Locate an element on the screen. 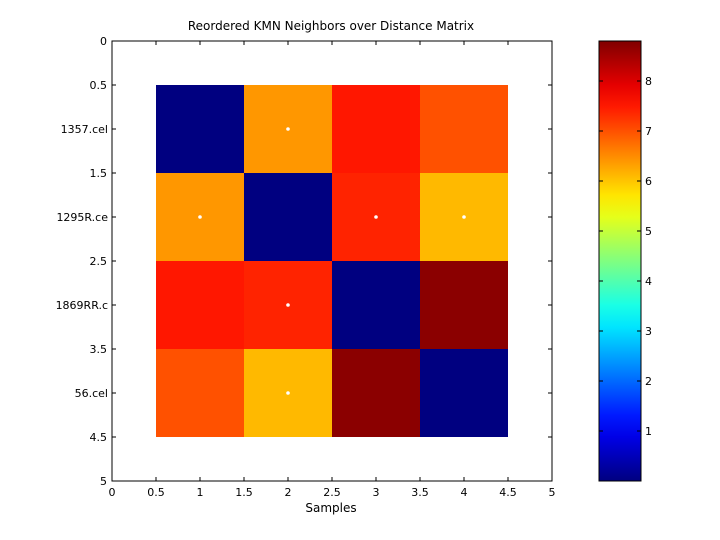 The width and height of the screenshot is (720, 540). colorbar-ticks: 1 2 3 4 5 6 7 8 is located at coordinates (625, 256).